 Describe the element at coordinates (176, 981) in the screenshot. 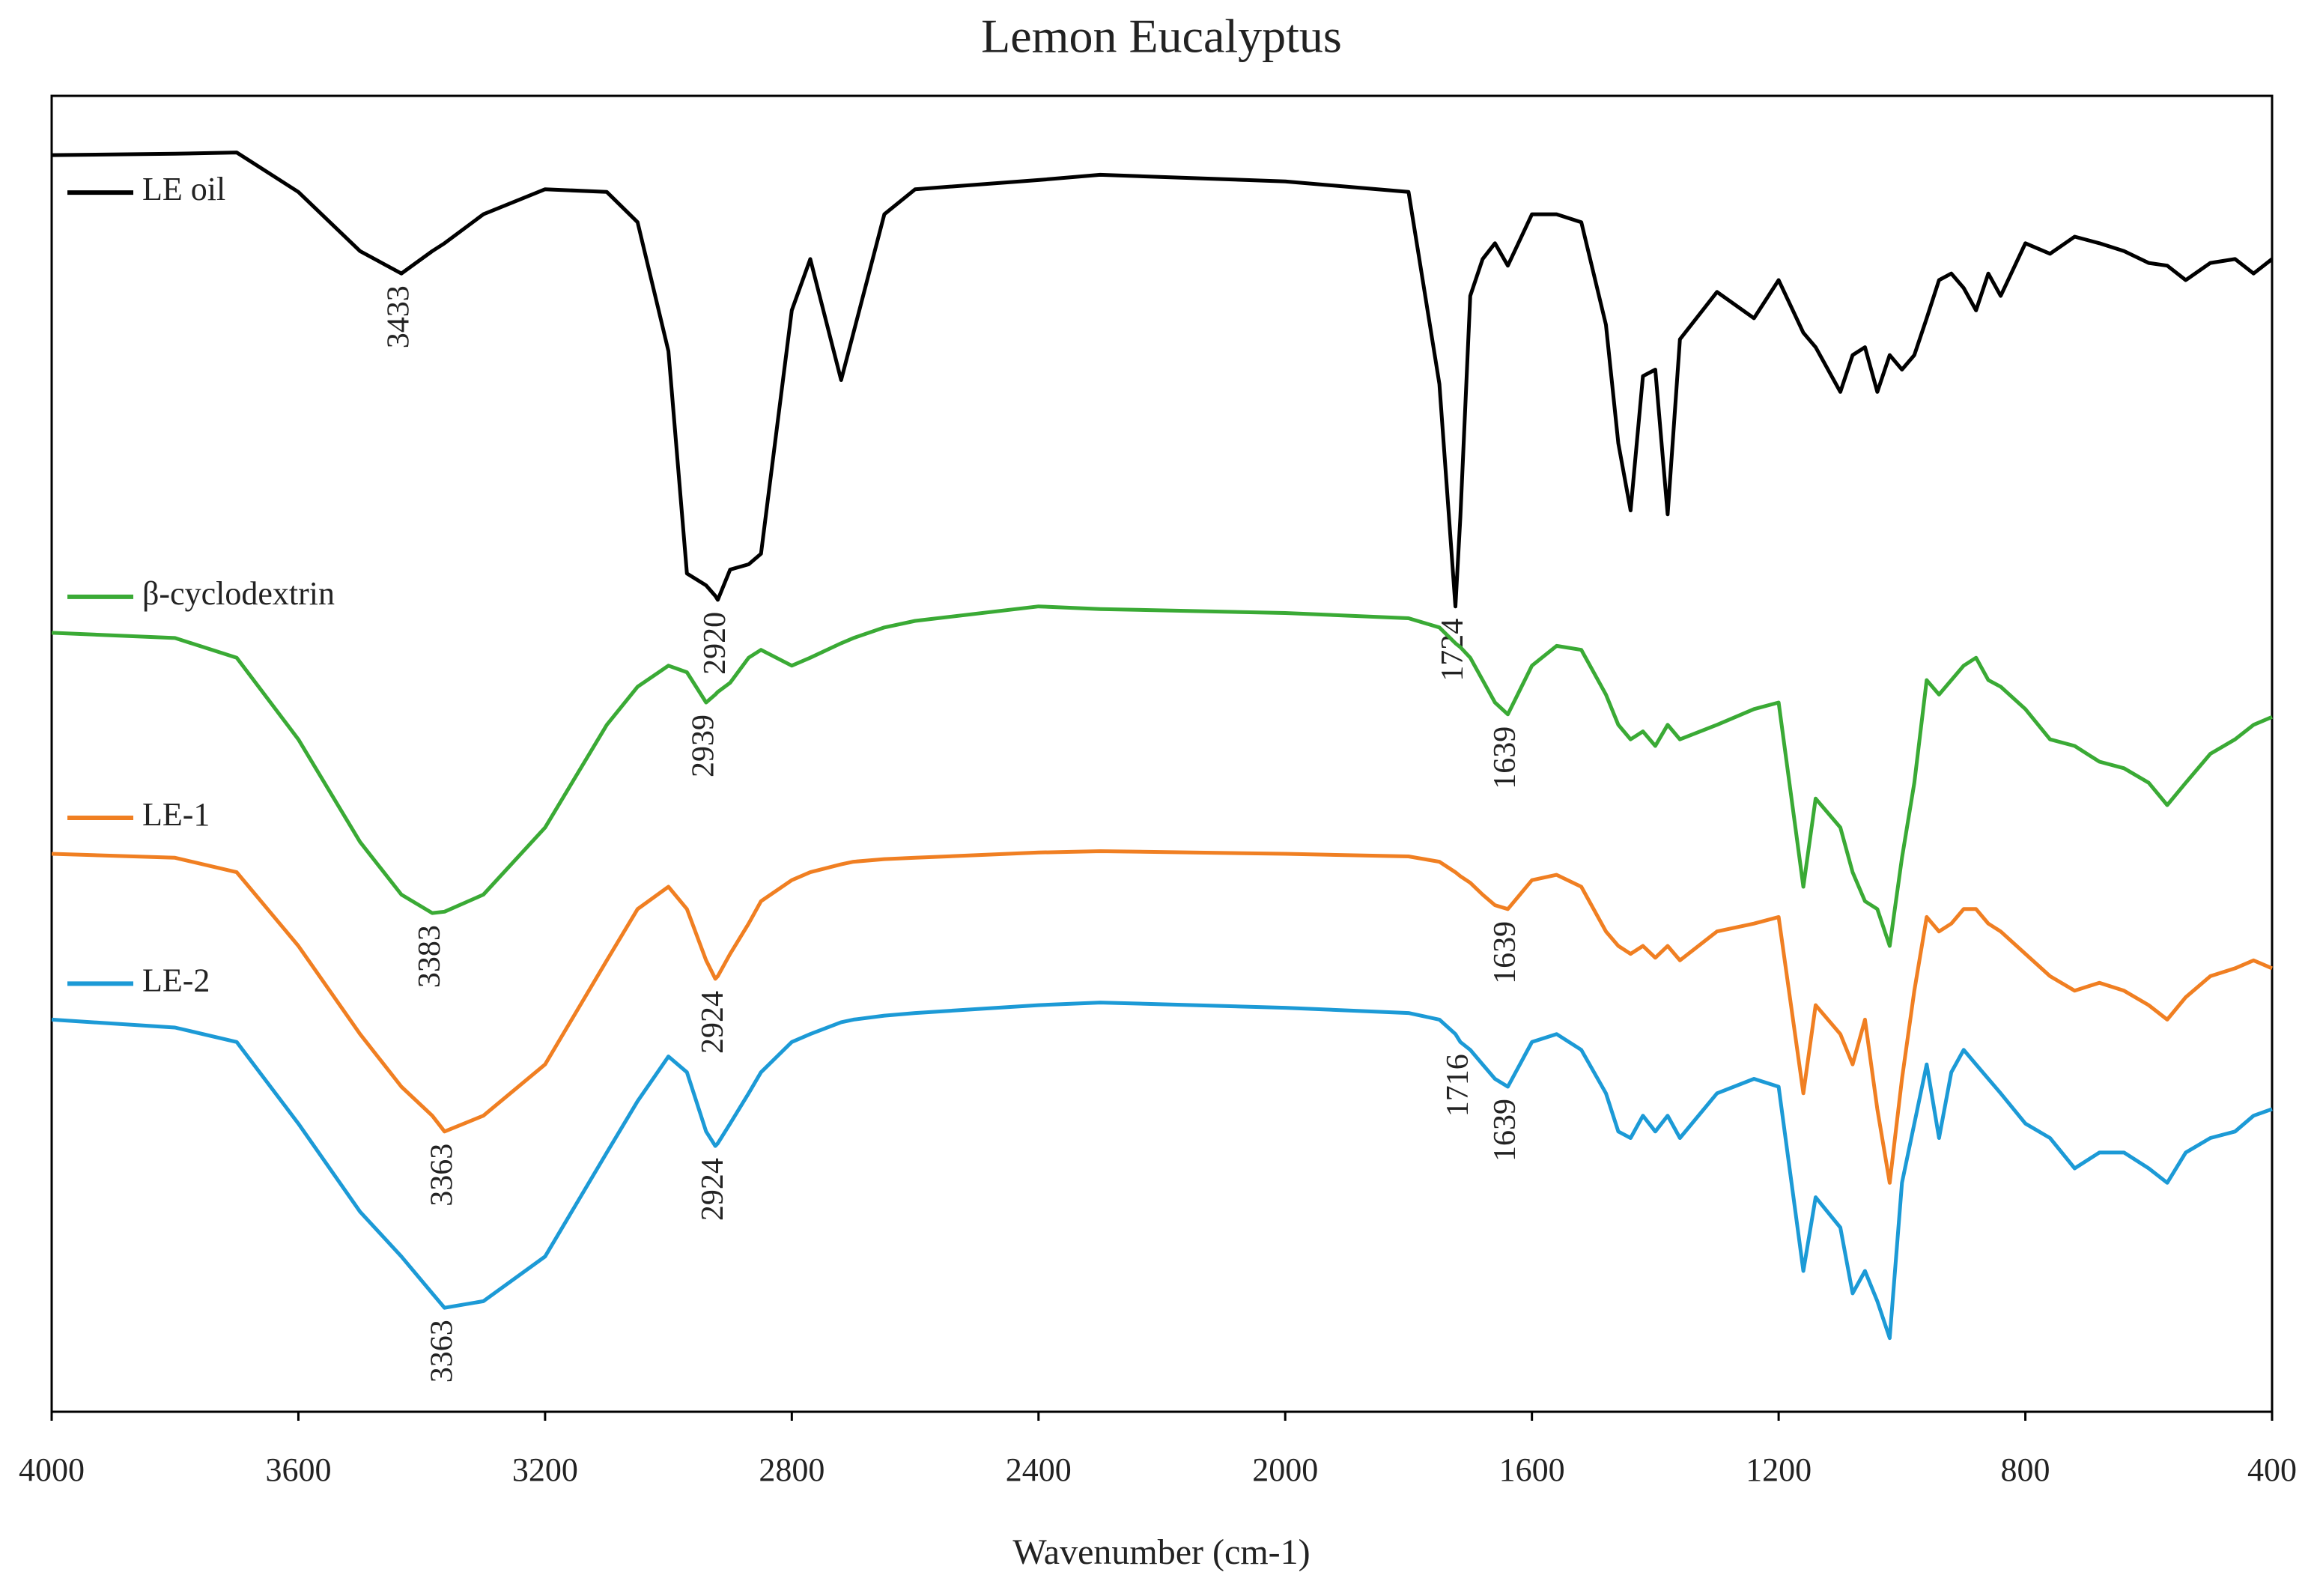

I see `legend-label: LE-2` at that location.